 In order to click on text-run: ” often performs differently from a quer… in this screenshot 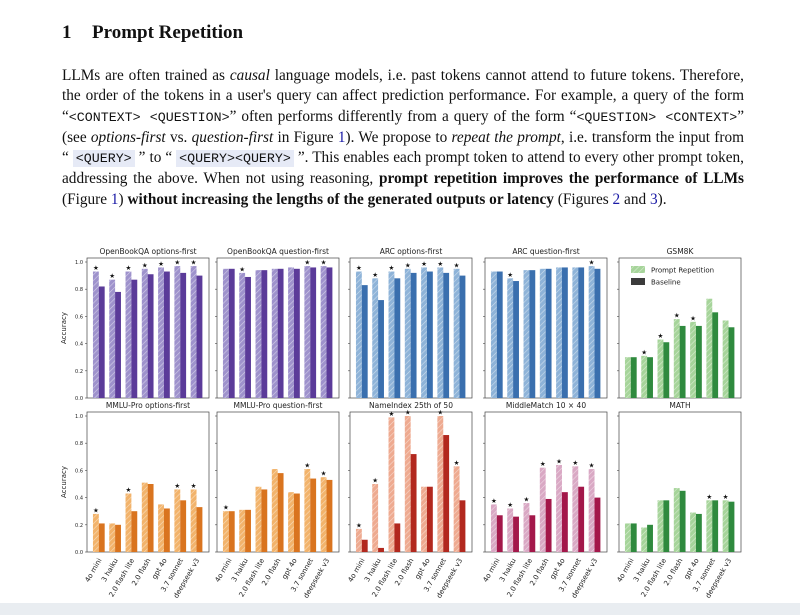, I will do `click(403, 116)`.